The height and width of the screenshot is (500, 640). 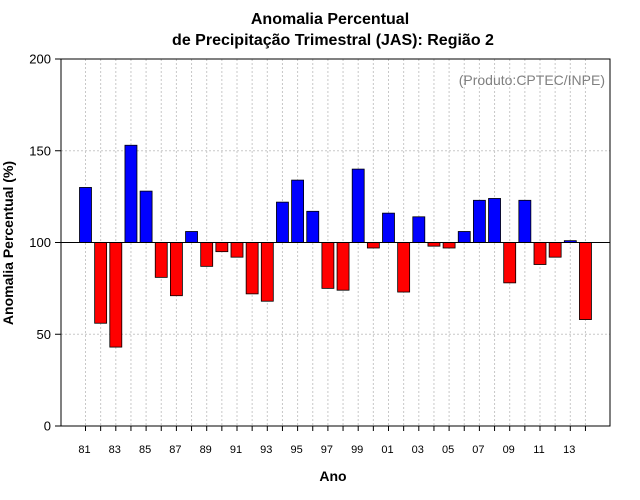 I want to click on x-tick-label: 83, so click(x=115, y=450).